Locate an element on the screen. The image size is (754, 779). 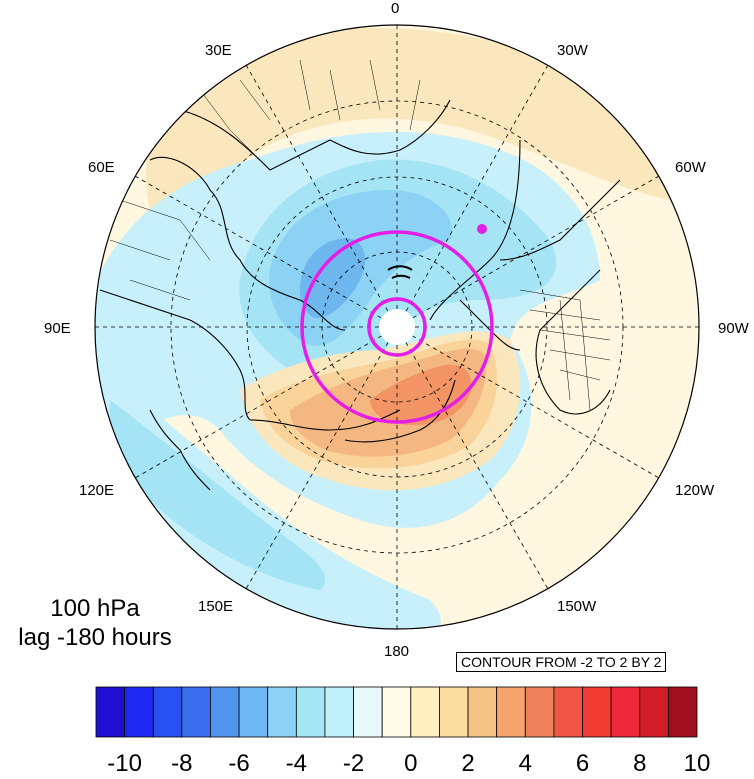
lon-label-60w: 60W is located at coordinates (690, 167).